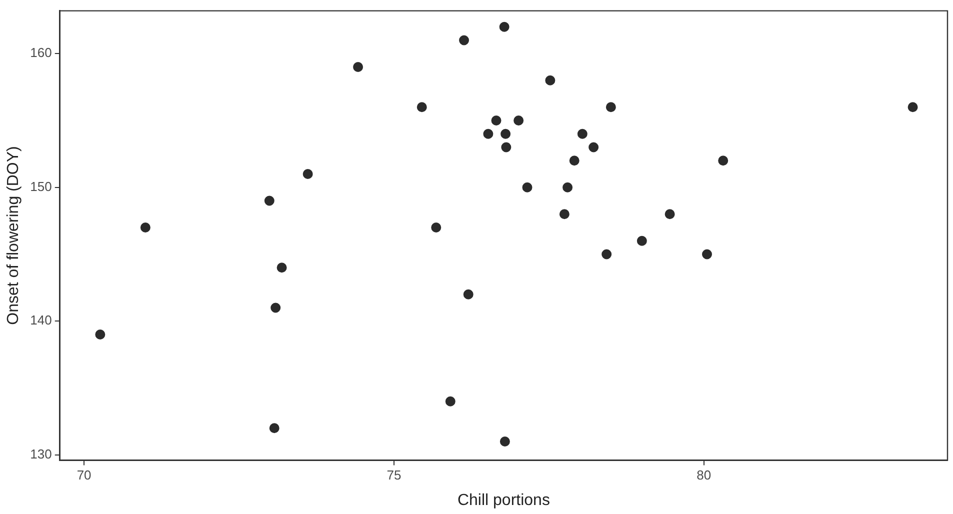  Describe the element at coordinates (84, 475) in the screenshot. I see `x-tick-label: 70` at that location.